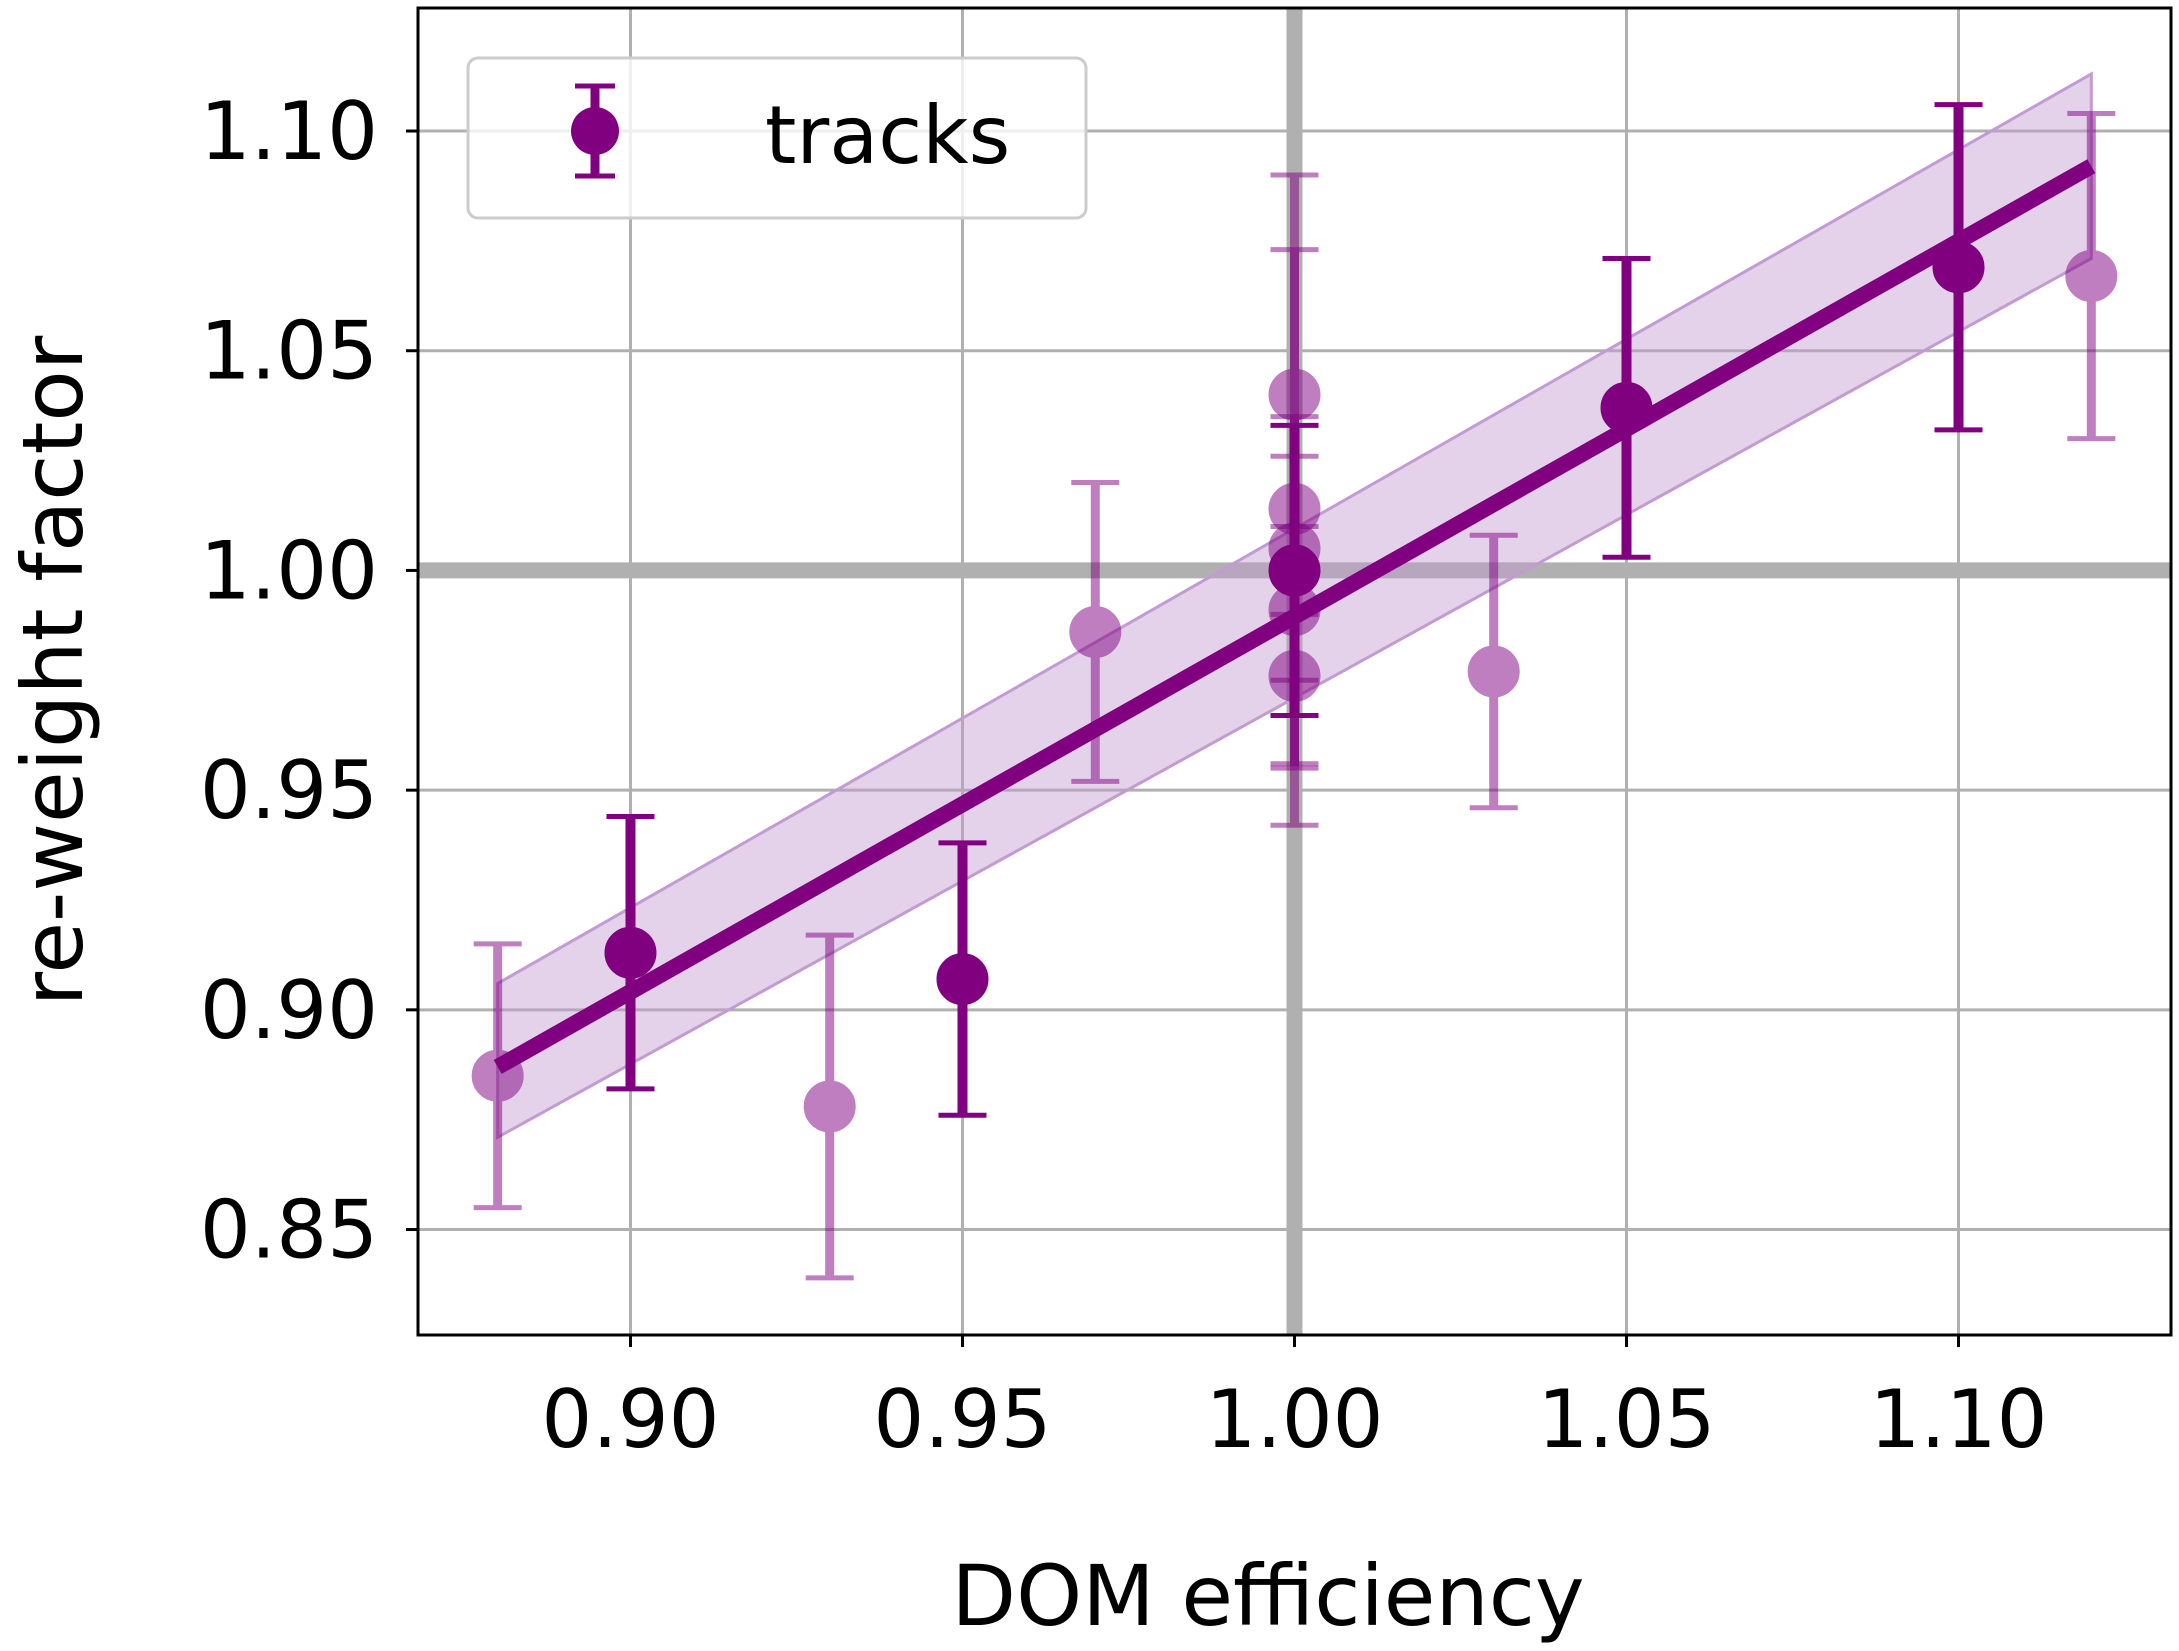 Image resolution: width=2179 pixels, height=1651 pixels. I want to click on y-tick-label: 1.05, so click(289, 351).